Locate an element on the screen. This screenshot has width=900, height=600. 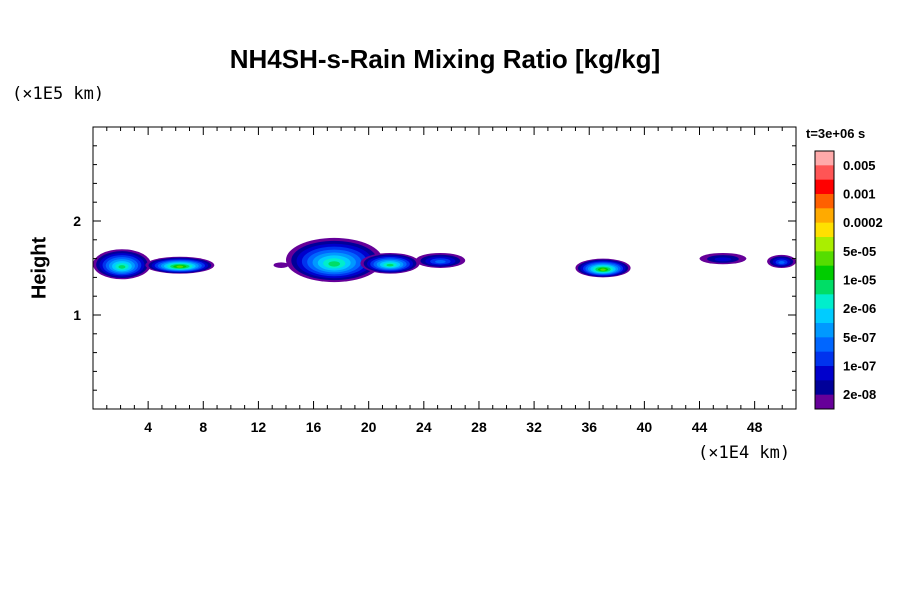
colorbar-label: 1e-07 is located at coordinates (859, 366).